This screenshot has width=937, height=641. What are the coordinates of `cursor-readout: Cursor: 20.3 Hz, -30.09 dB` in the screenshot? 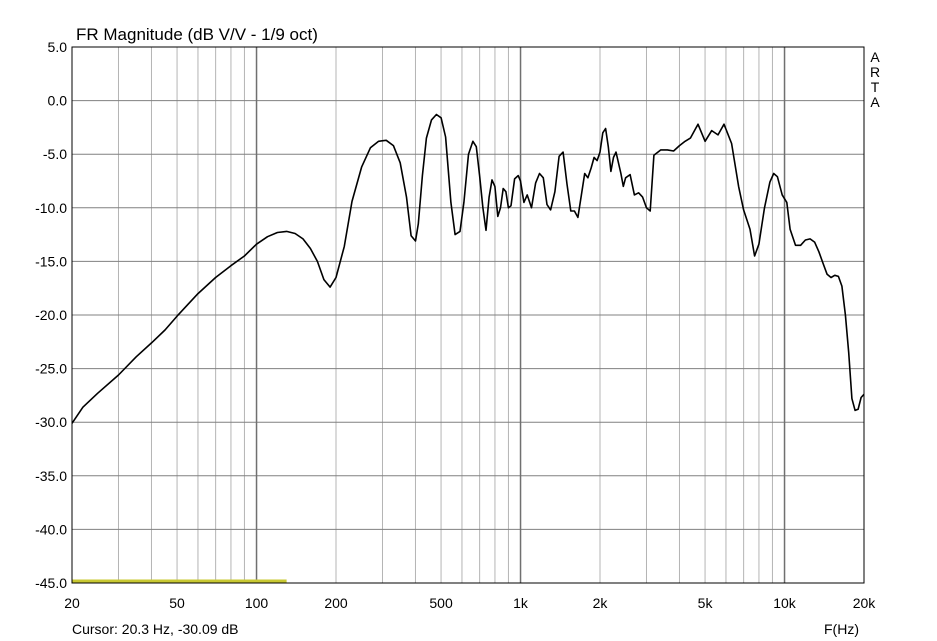 It's located at (155, 629).